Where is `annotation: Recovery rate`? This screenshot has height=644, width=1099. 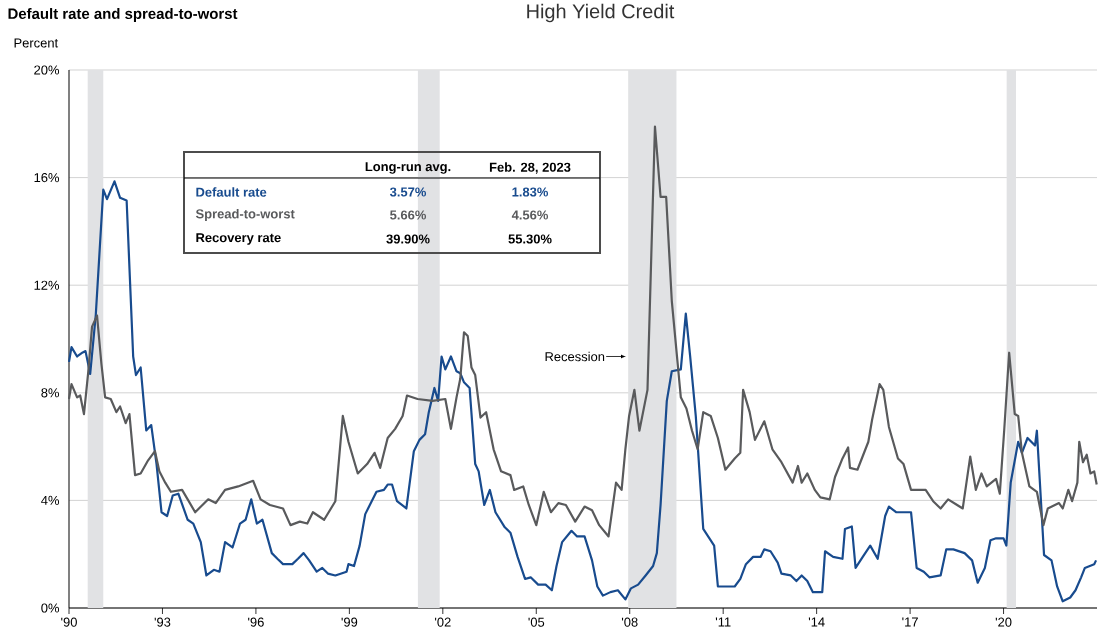
annotation: Recovery rate is located at coordinates (238, 239).